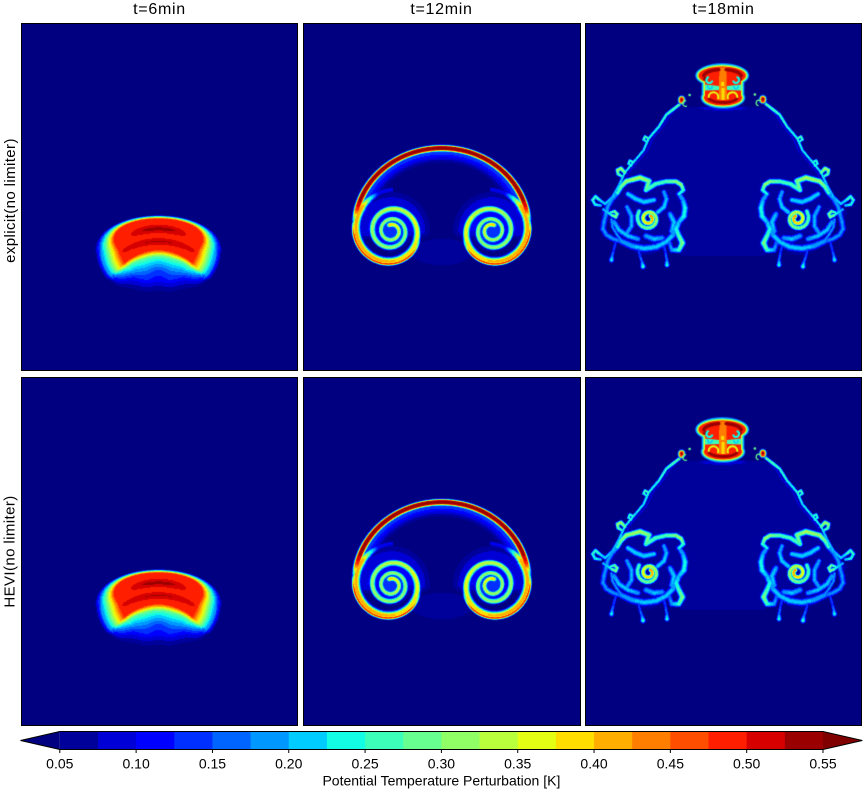  Describe the element at coordinates (441, 764) in the screenshot. I see `svg-text: 0.30` at that location.